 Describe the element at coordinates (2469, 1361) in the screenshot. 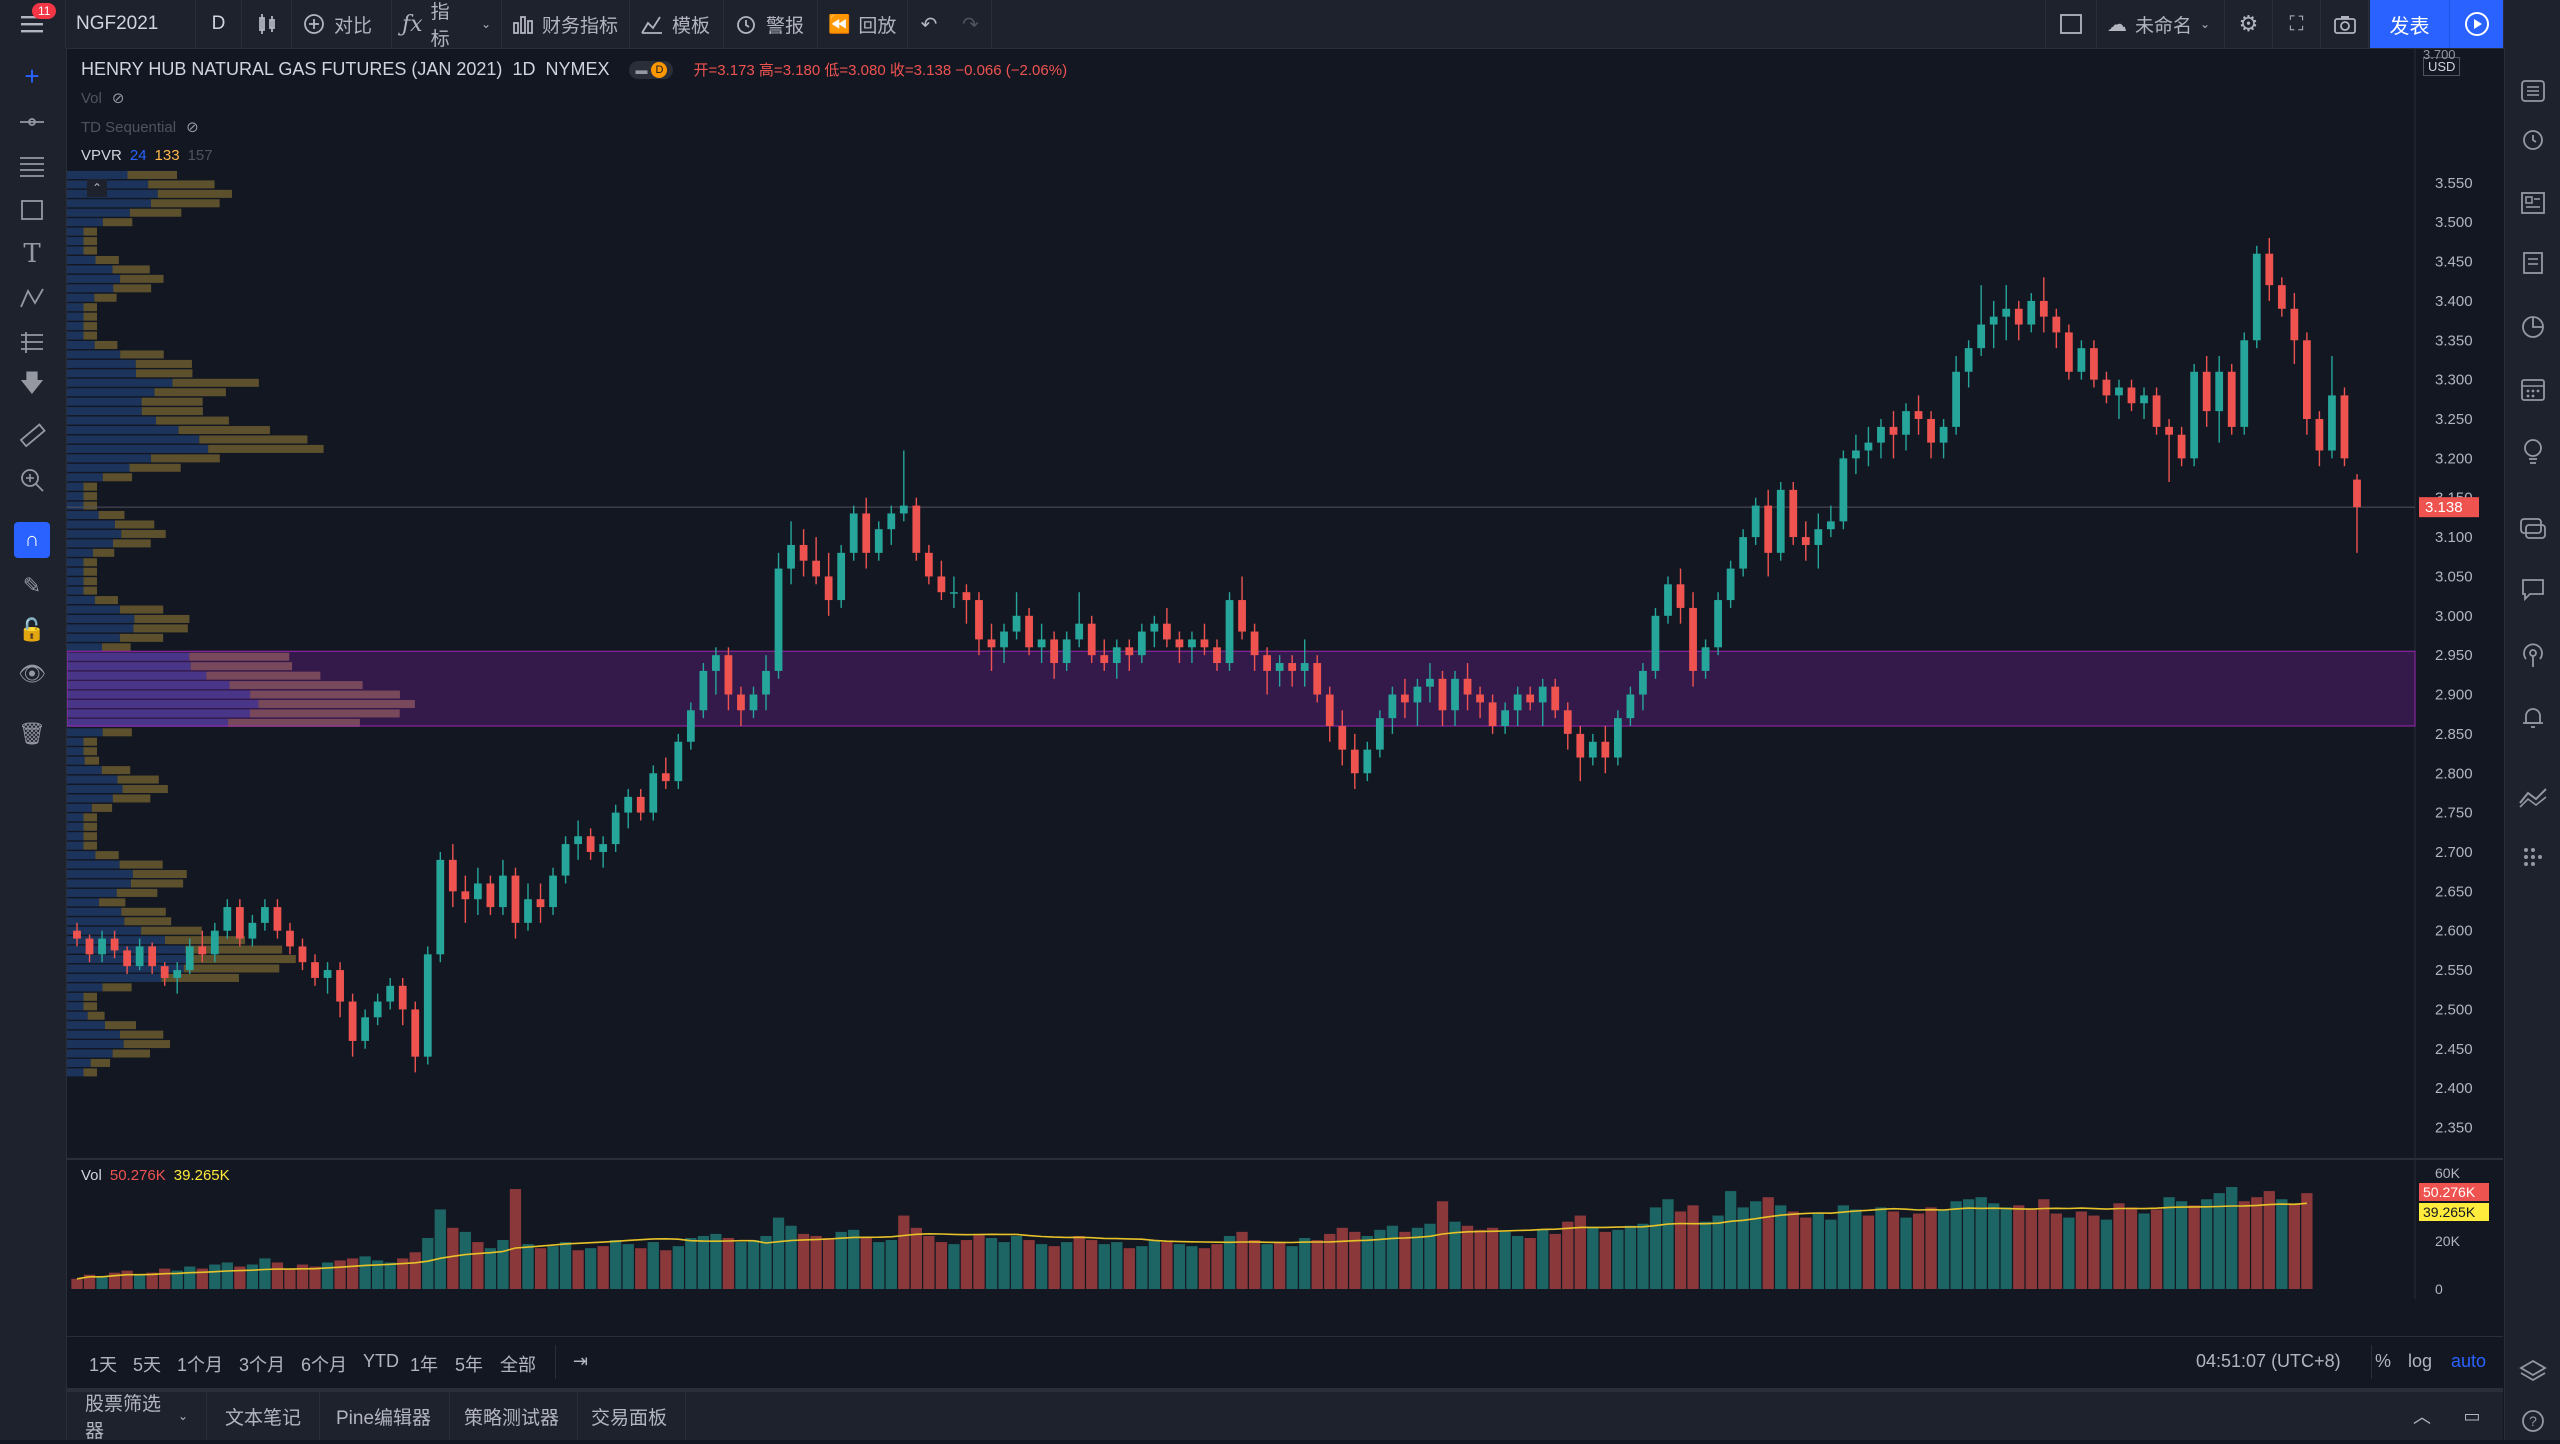

I see `auto-toggle: auto` at that location.